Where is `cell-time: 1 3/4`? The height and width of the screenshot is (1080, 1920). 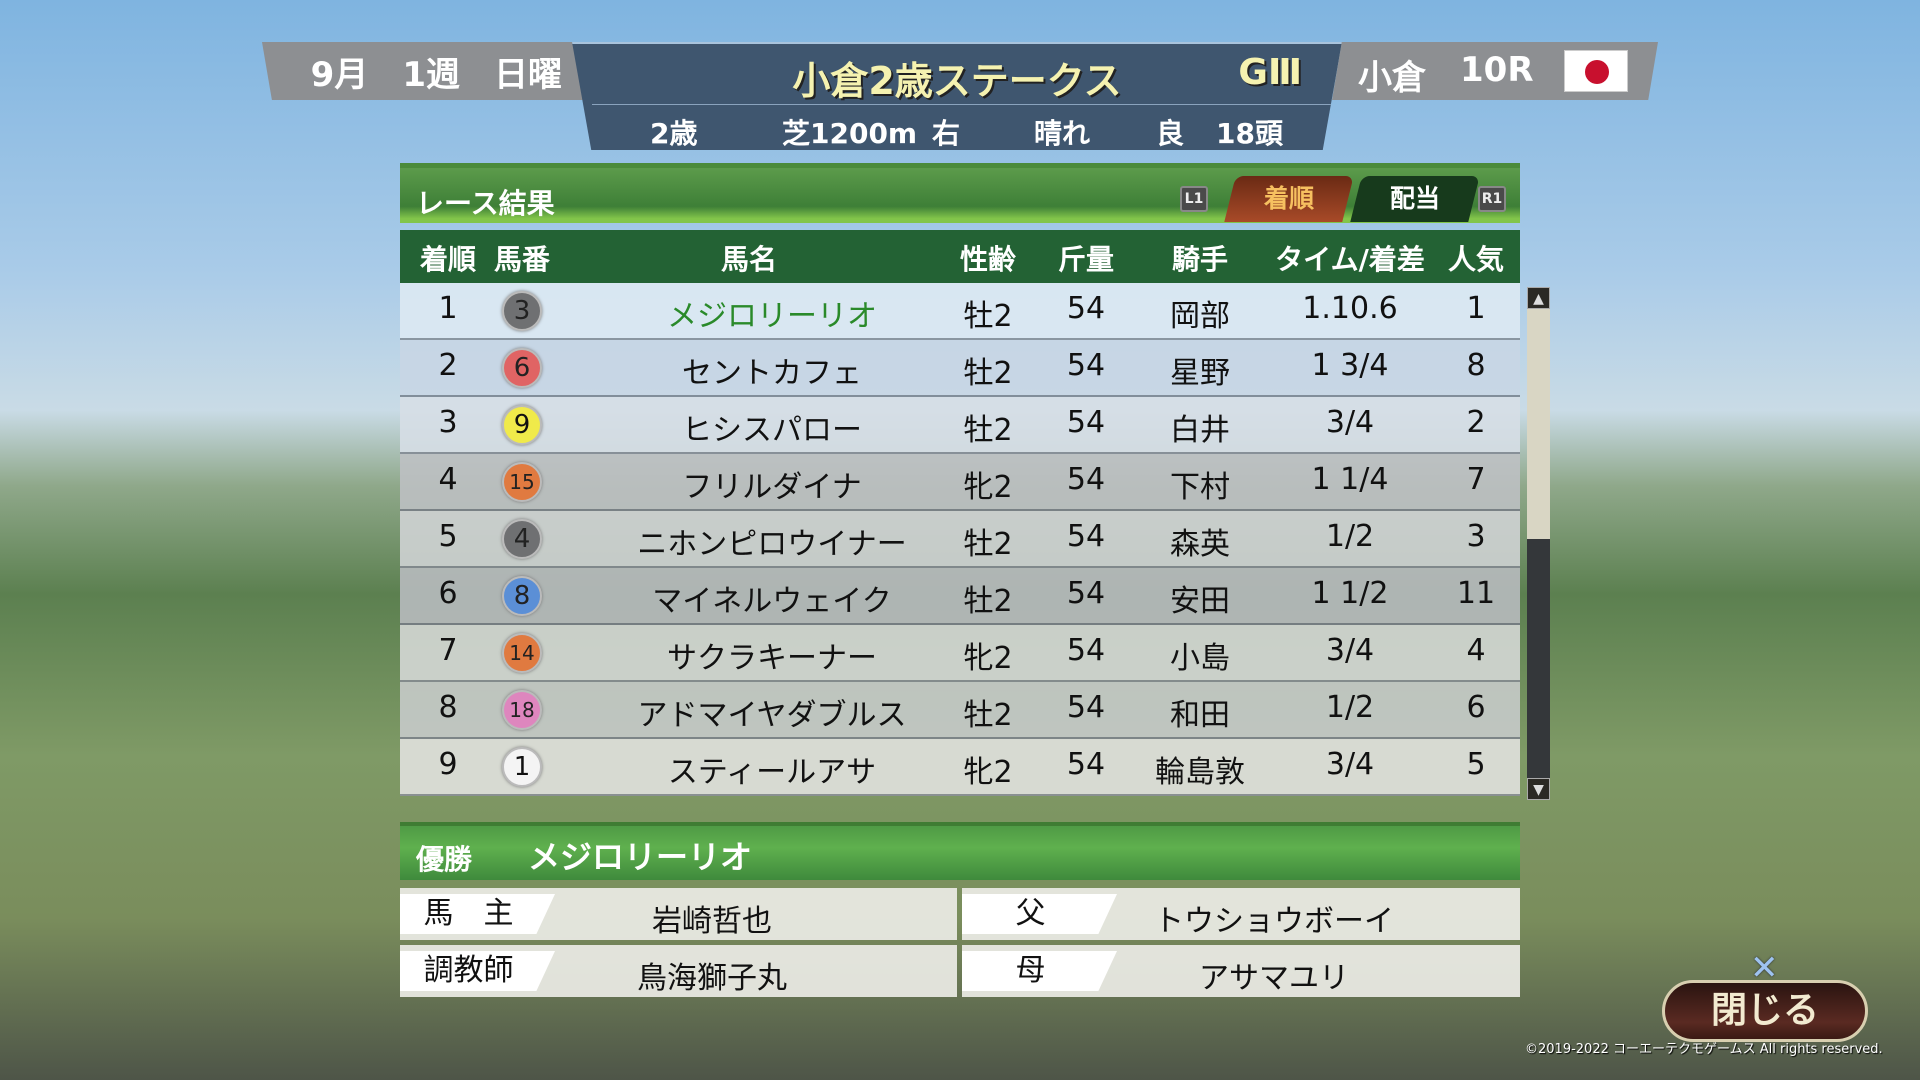
cell-time: 1 3/4 is located at coordinates (1350, 365).